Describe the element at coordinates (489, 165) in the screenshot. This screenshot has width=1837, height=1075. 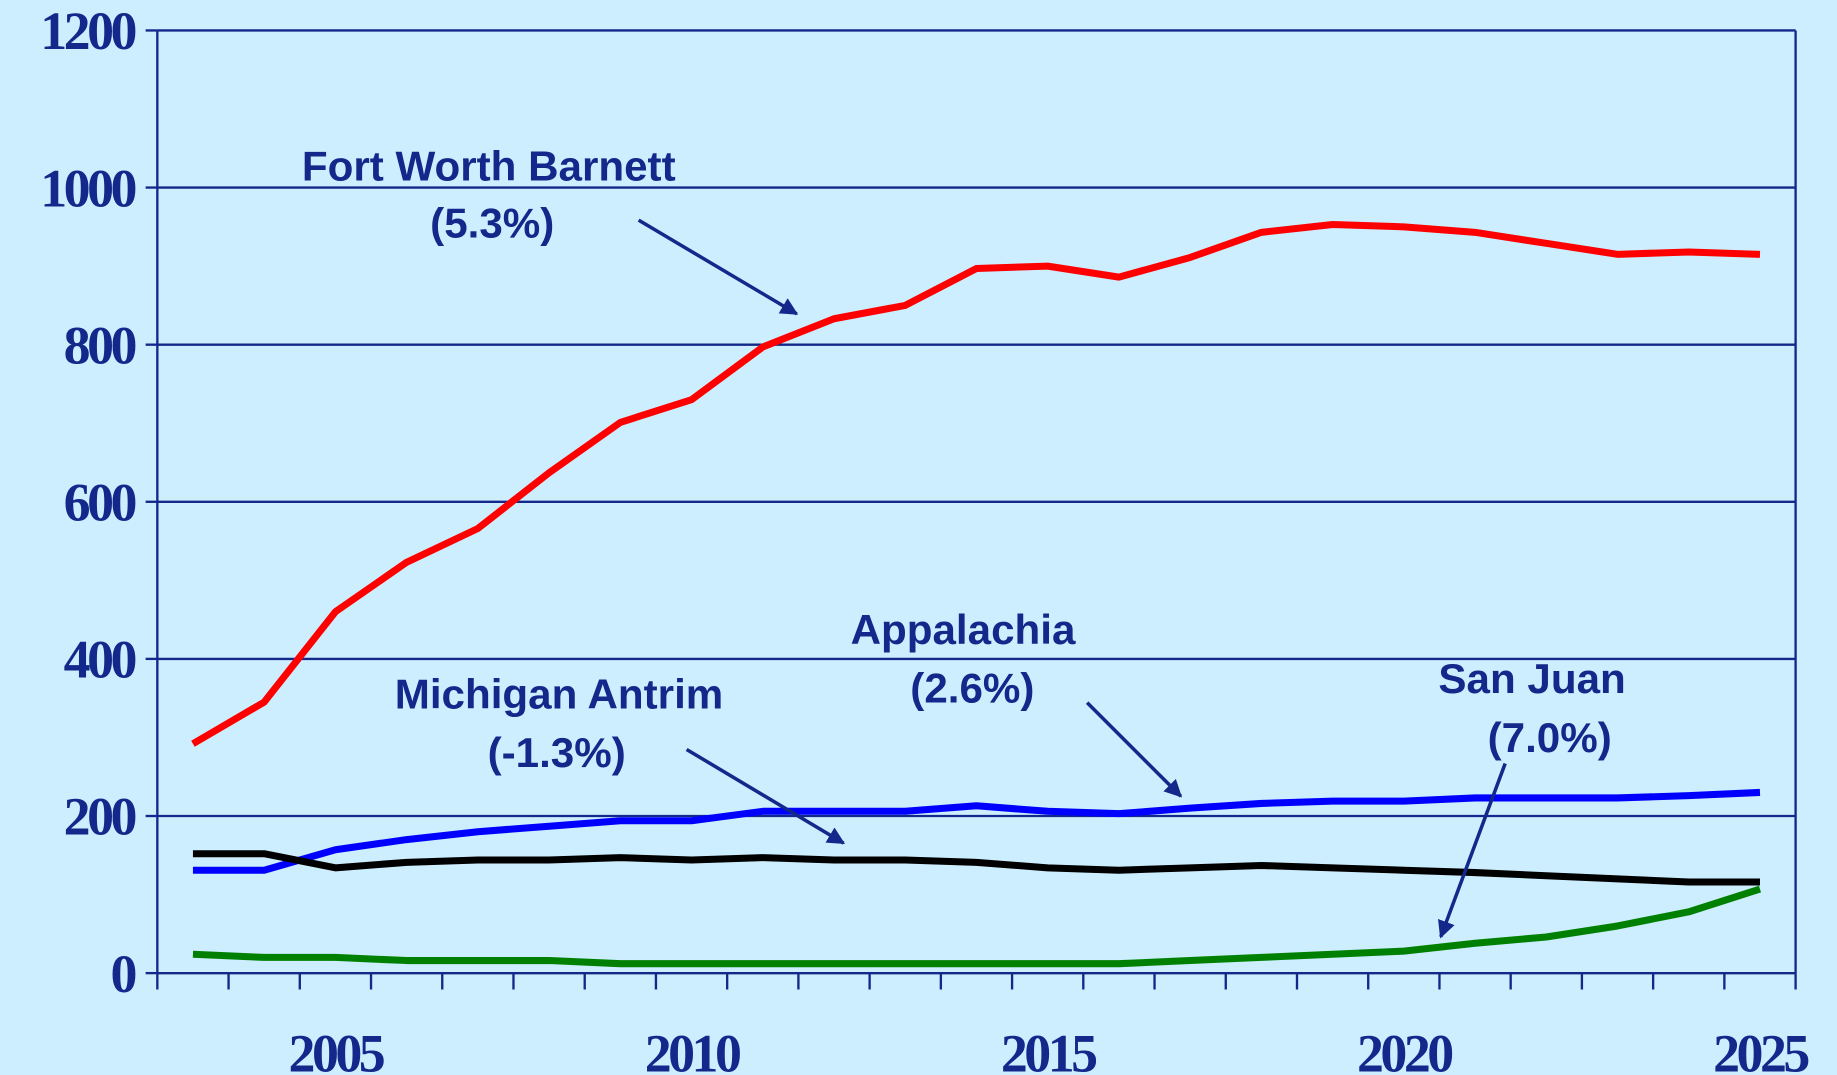
I see `annotation: Fort Worth Barnett` at that location.